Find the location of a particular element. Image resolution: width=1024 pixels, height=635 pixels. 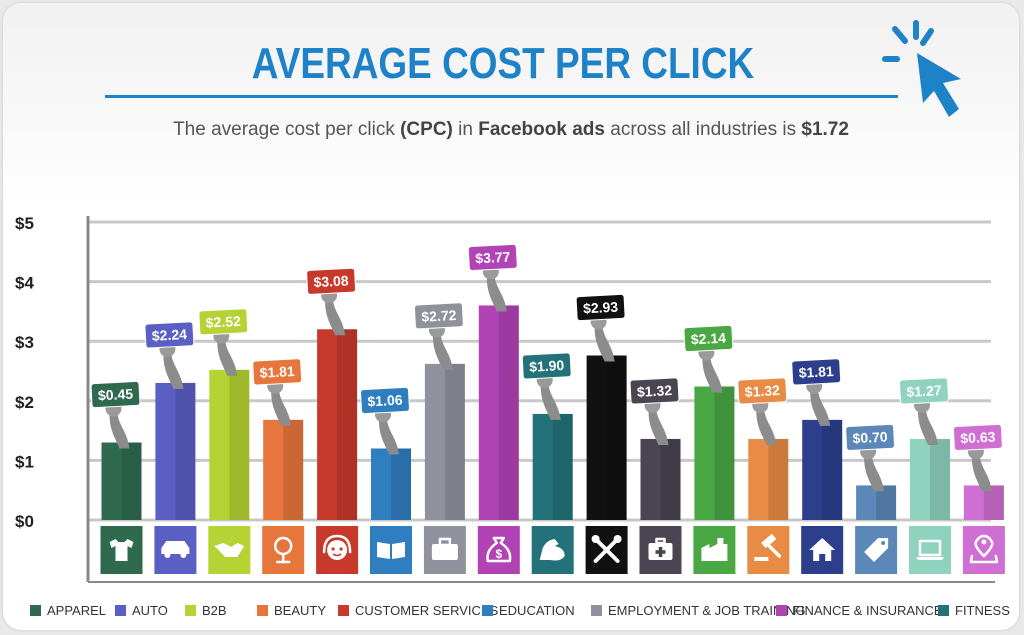

bar-group: $0.63 is located at coordinates (978, 498).